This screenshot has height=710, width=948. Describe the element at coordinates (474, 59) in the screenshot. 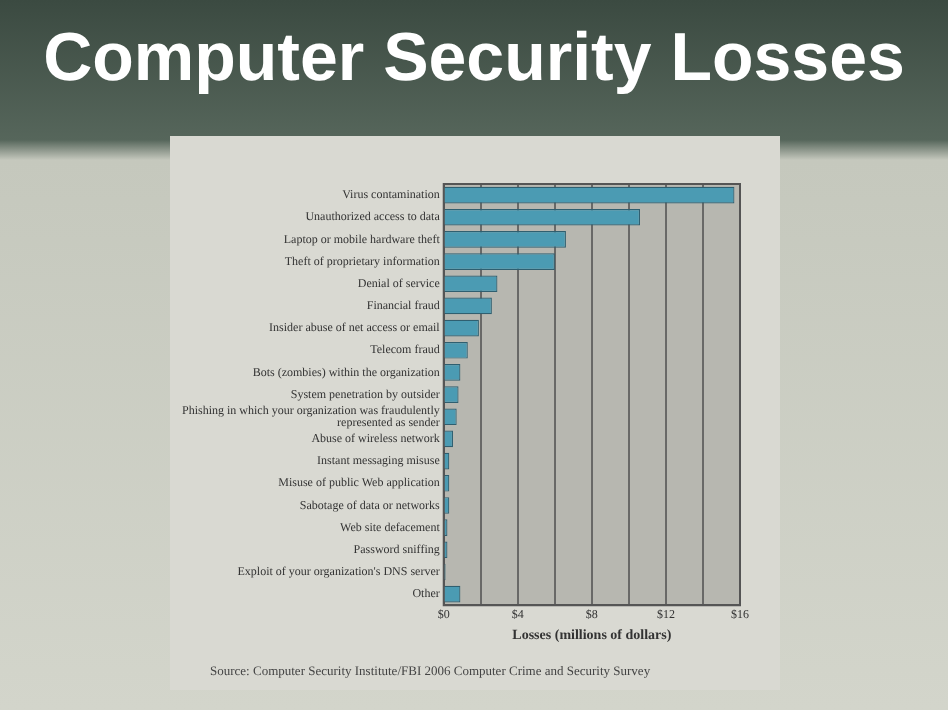

I see `chart-title: Computer Security Losses` at that location.